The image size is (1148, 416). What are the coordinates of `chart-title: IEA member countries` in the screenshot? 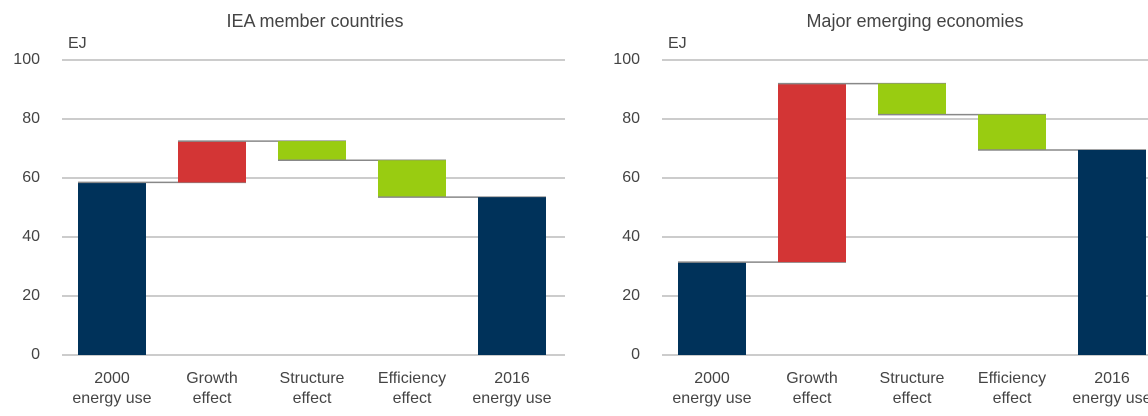 It's located at (314, 21).